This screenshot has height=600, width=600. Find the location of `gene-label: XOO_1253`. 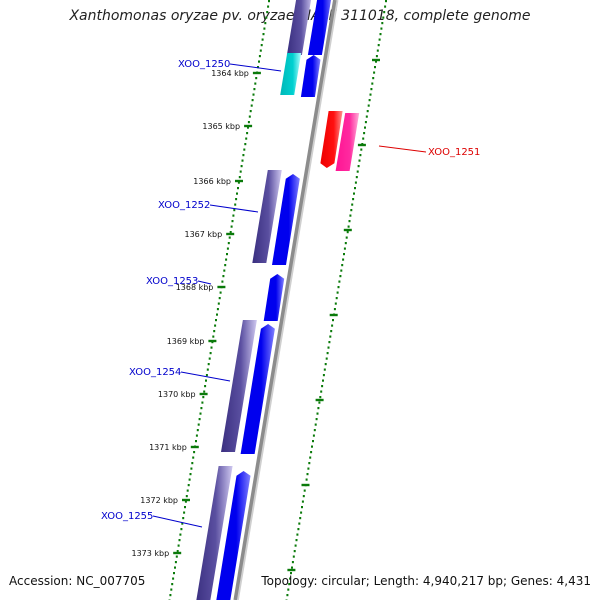

gene-label: XOO_1253 is located at coordinates (172, 281).